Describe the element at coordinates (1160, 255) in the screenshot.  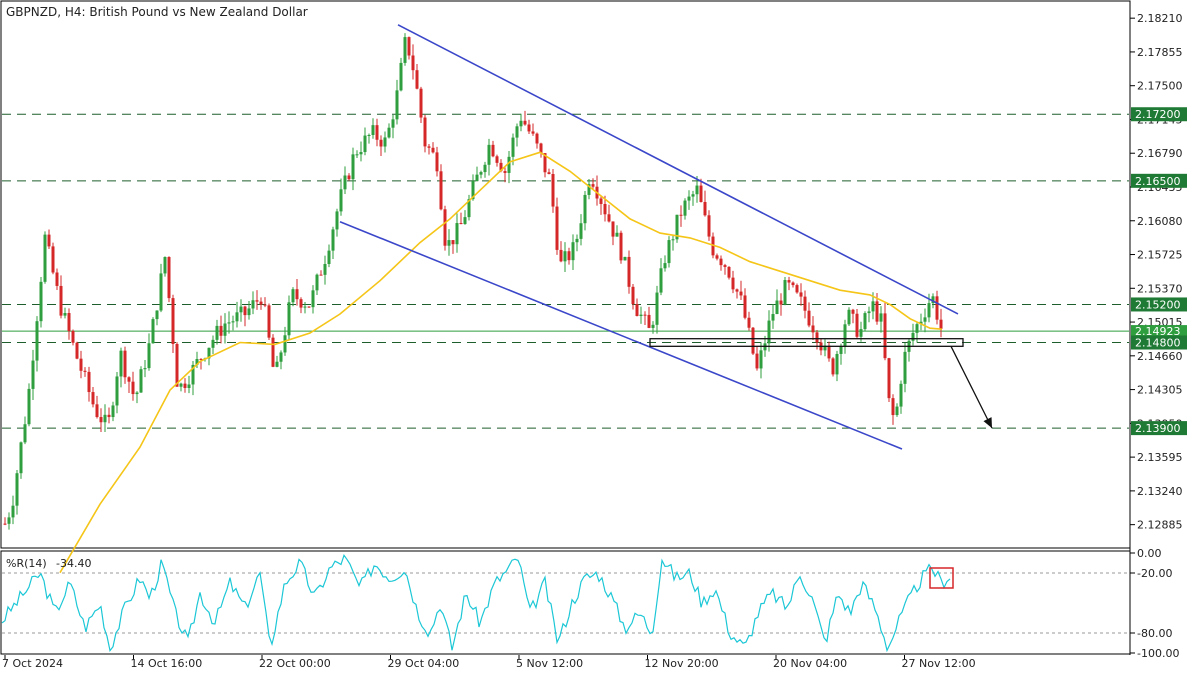
I see `price-tick-label: 2.15725` at that location.